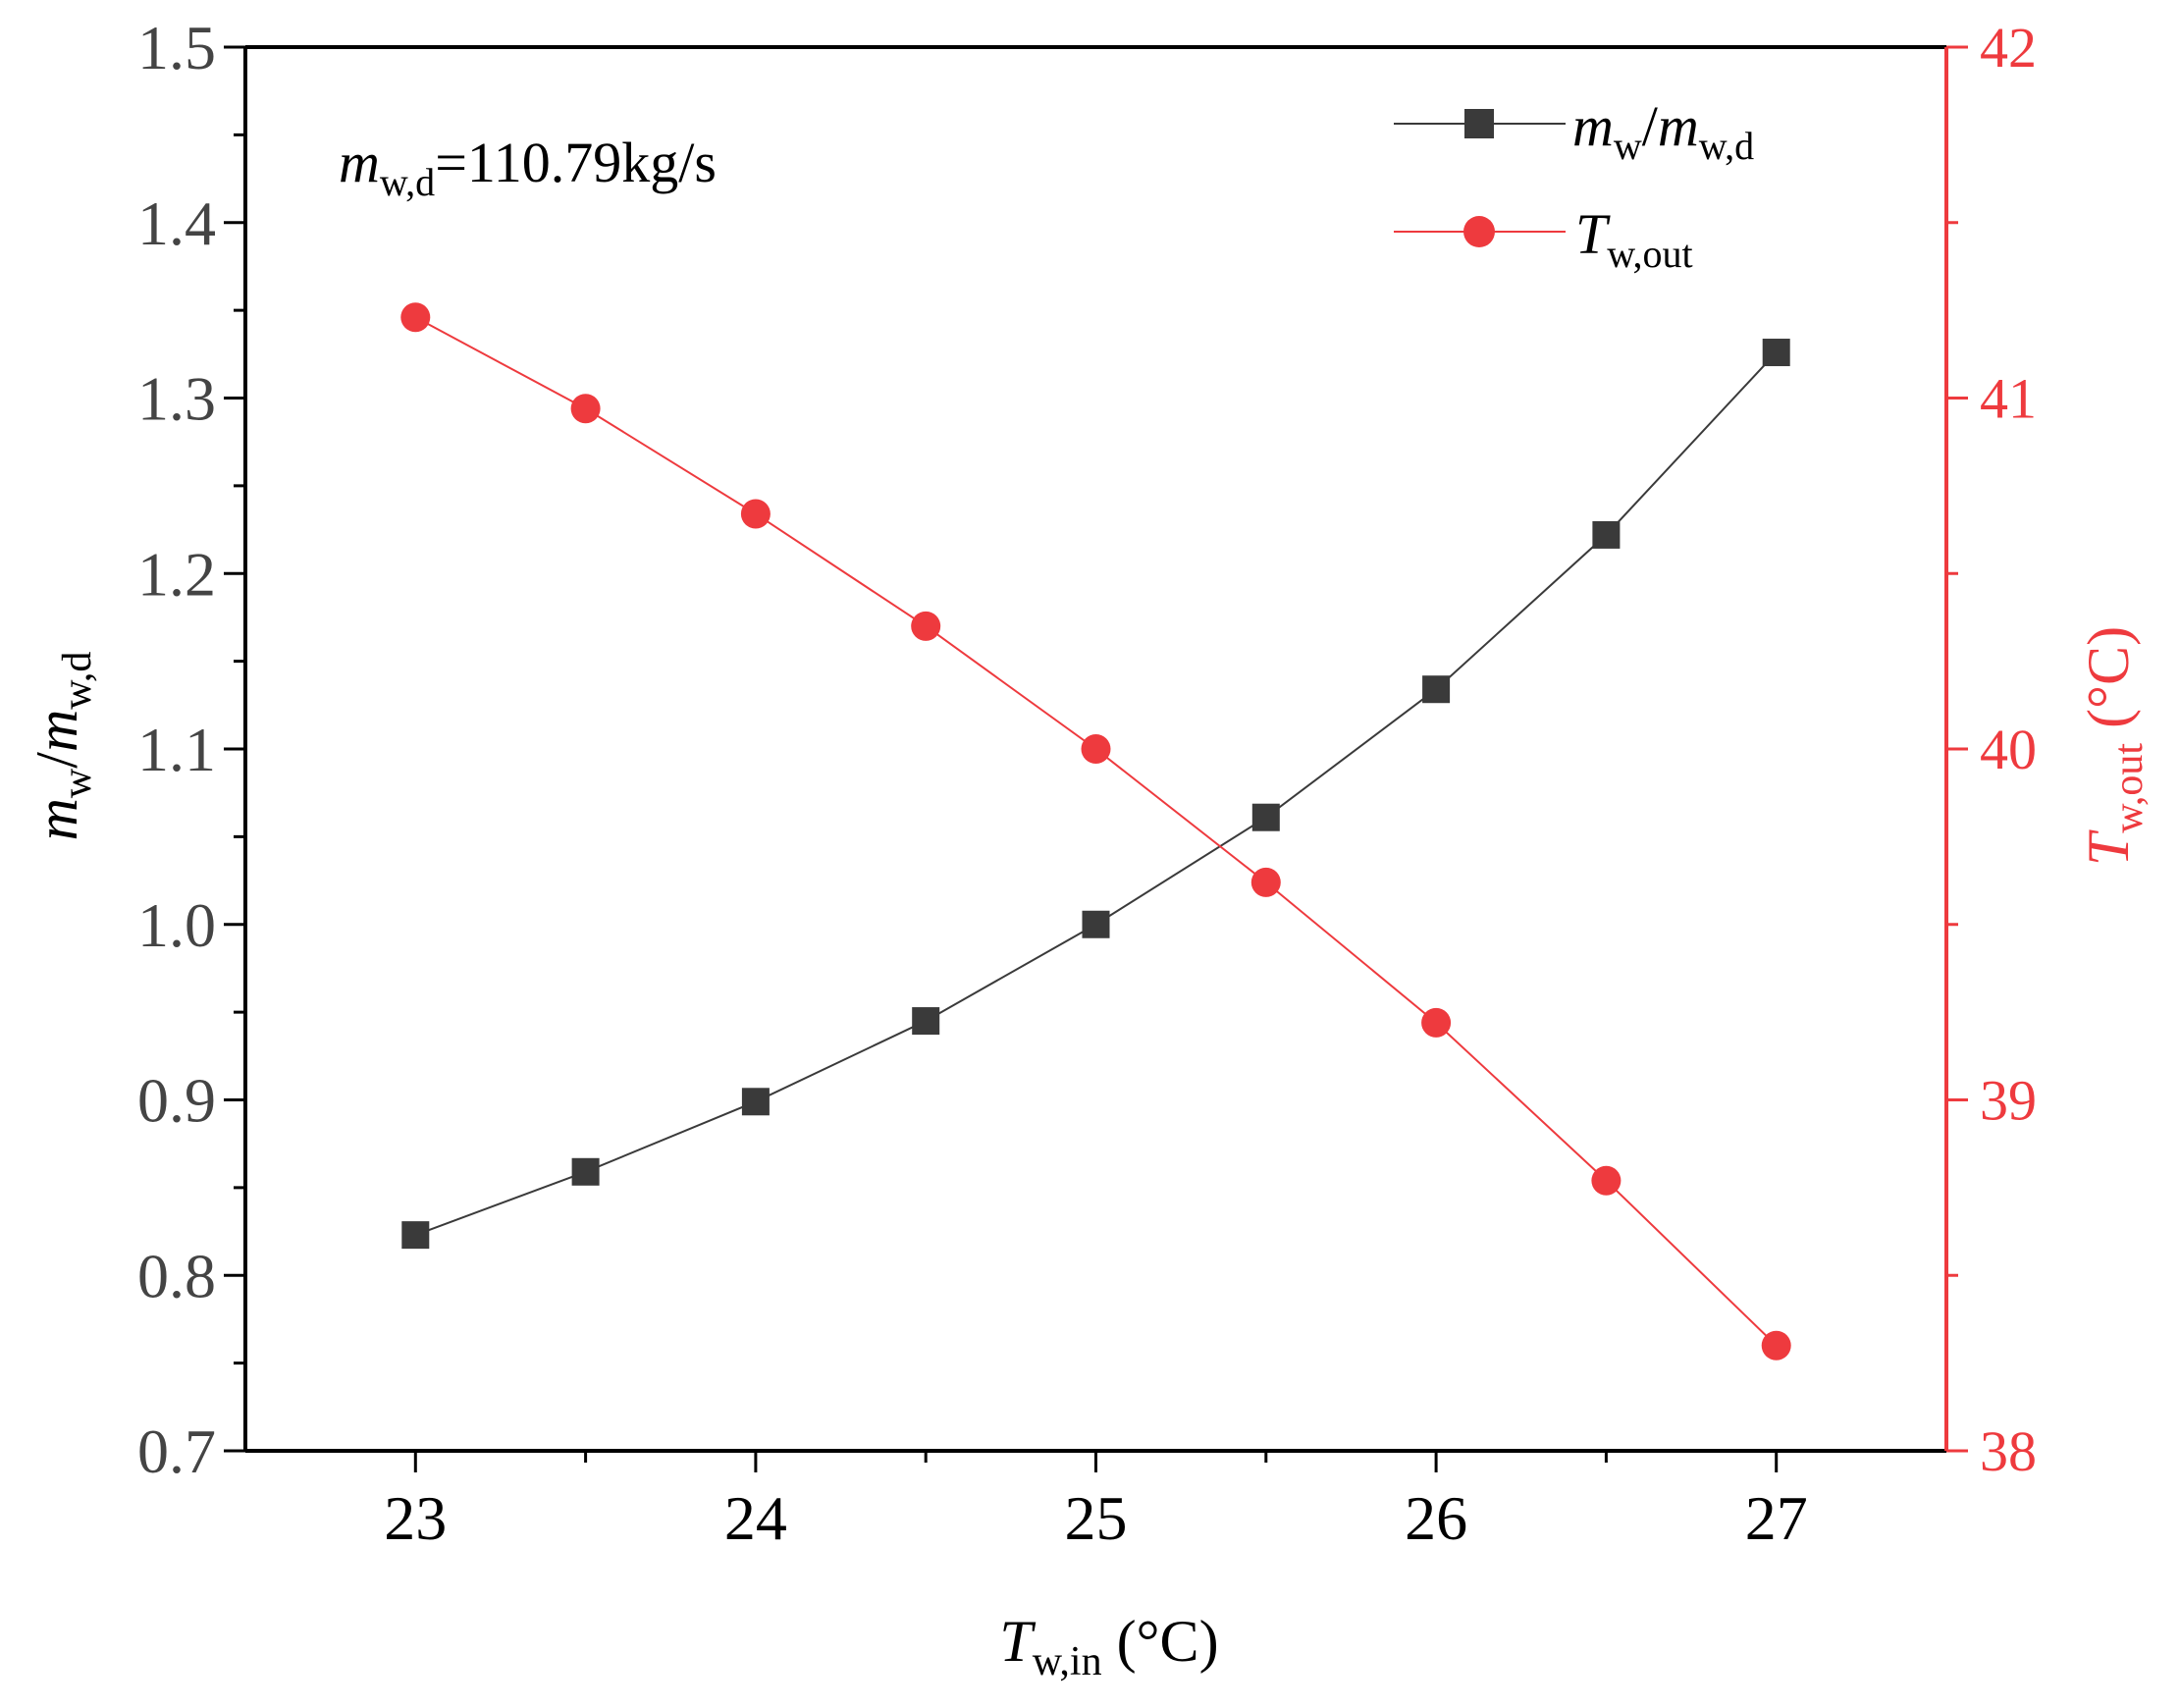 The height and width of the screenshot is (1708, 2180). What do you see at coordinates (176, 1275) in the screenshot?
I see `y-tick-label: 0.8` at bounding box center [176, 1275].